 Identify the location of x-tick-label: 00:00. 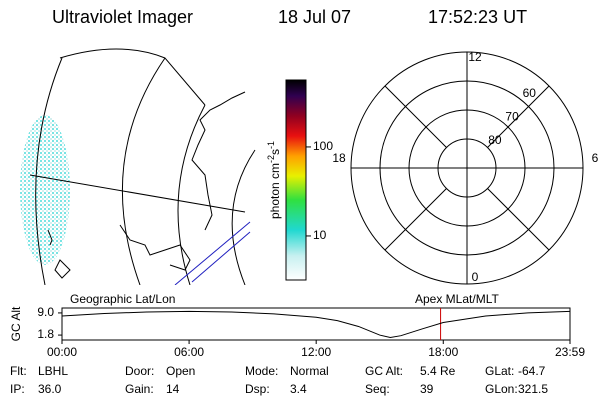
(62, 352).